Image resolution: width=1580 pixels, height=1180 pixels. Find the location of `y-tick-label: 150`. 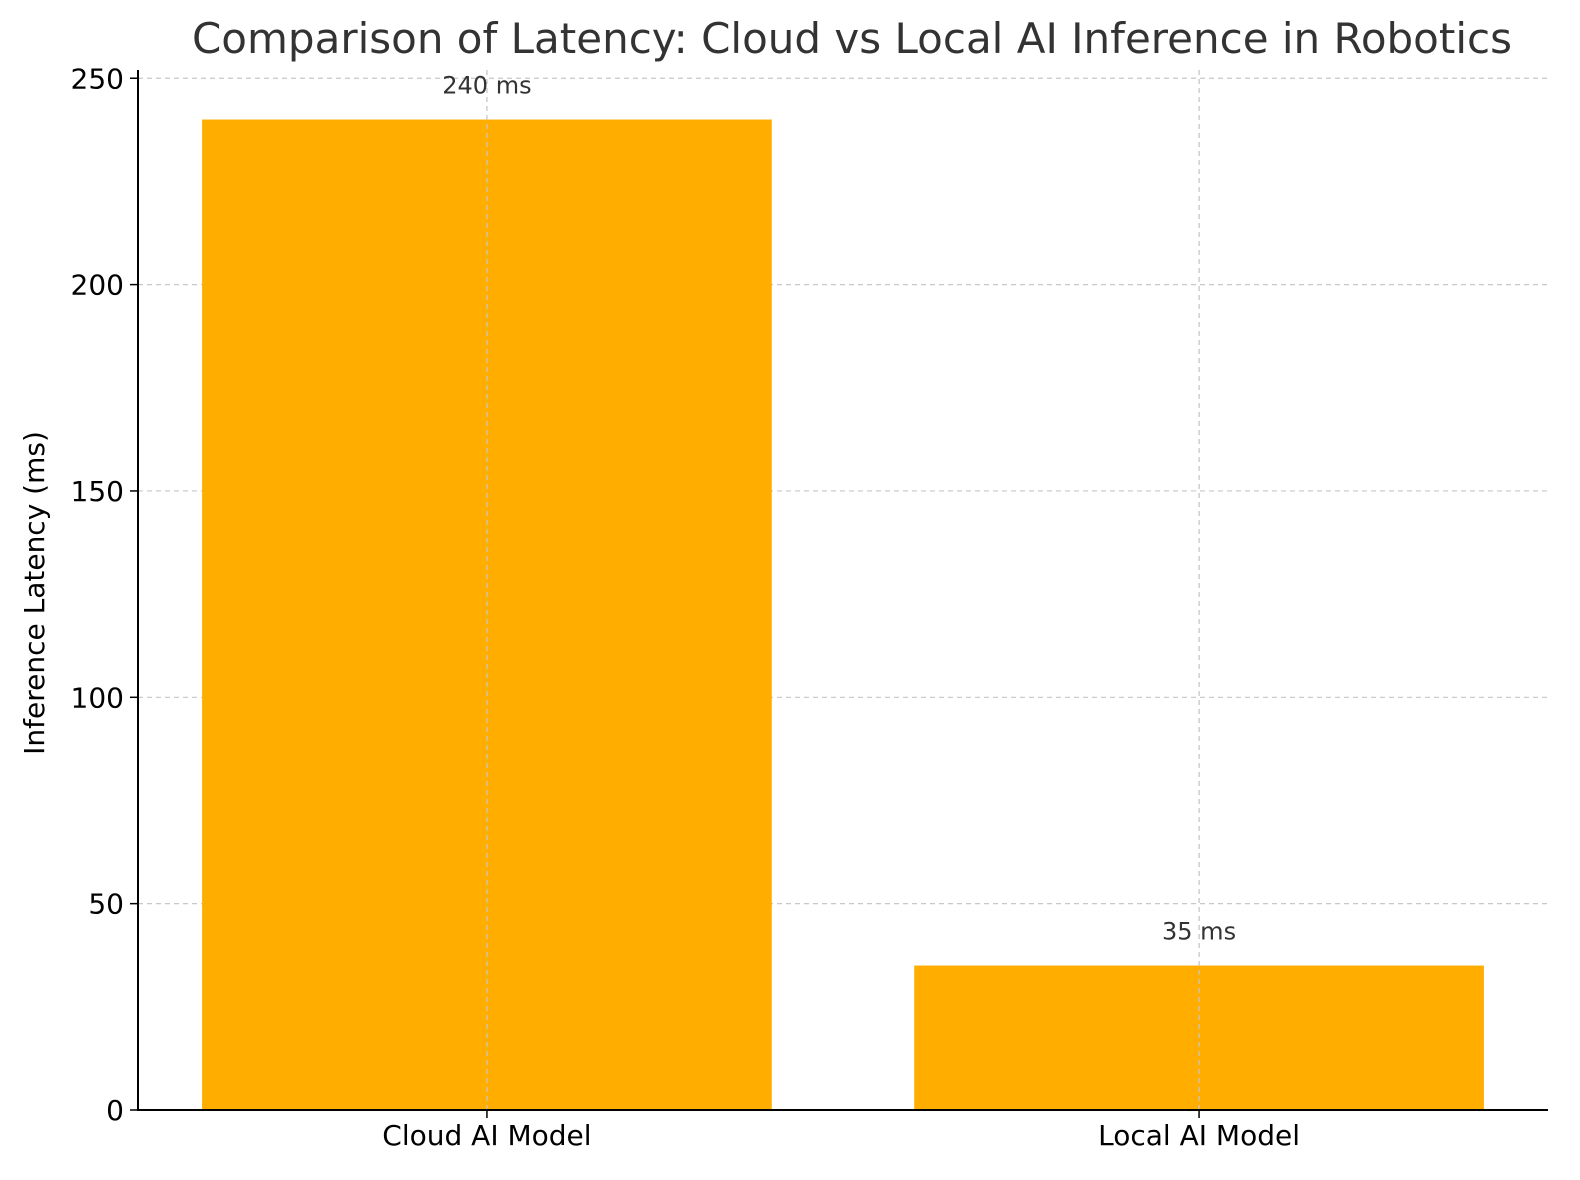

y-tick-label: 150 is located at coordinates (97, 491).